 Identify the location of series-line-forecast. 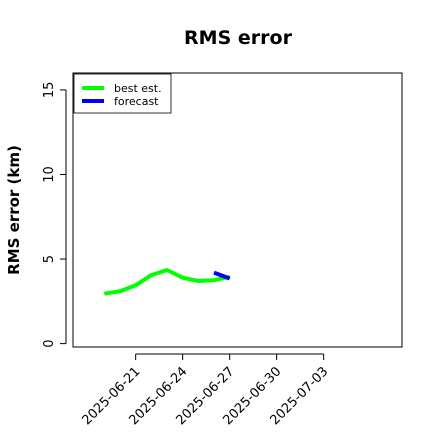
(222, 275).